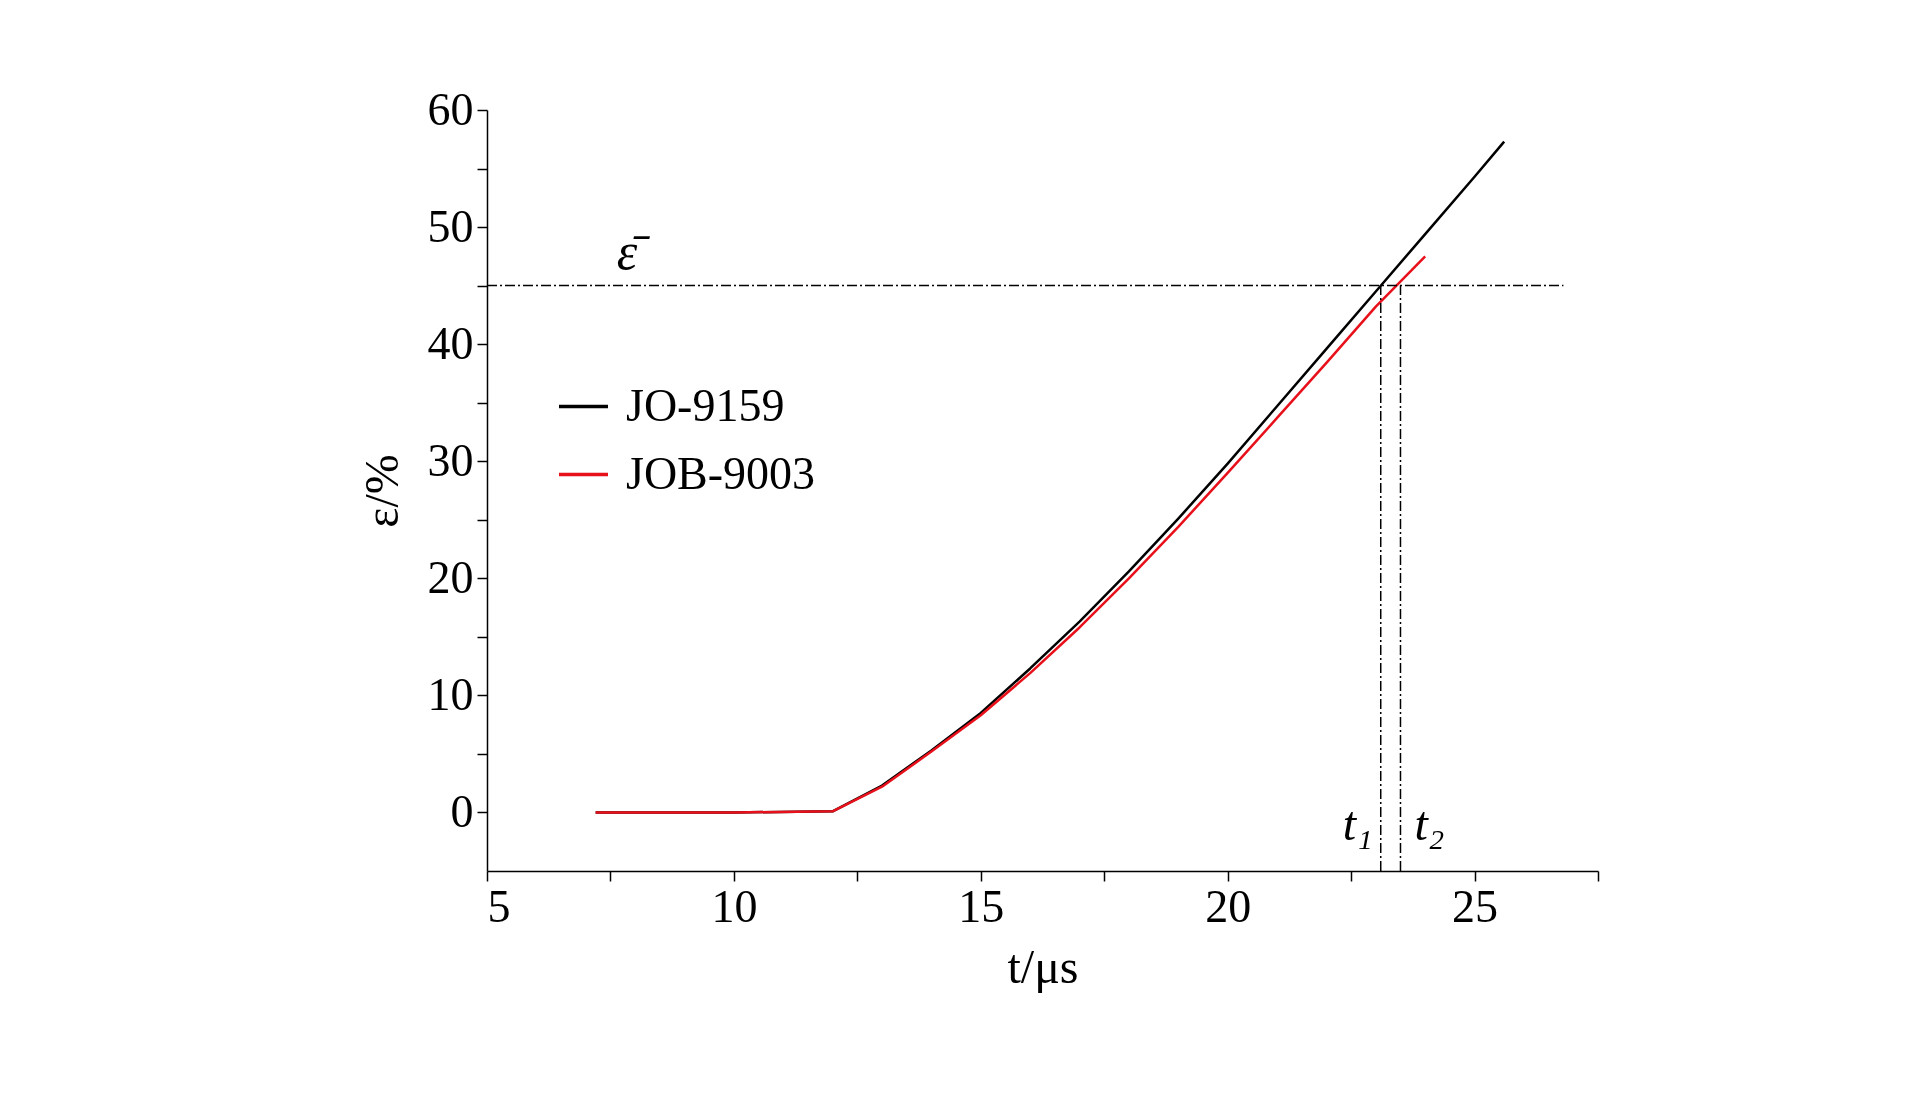 The image size is (1923, 1106). Describe the element at coordinates (1228, 906) in the screenshot. I see `x-tick-label: 20` at that location.